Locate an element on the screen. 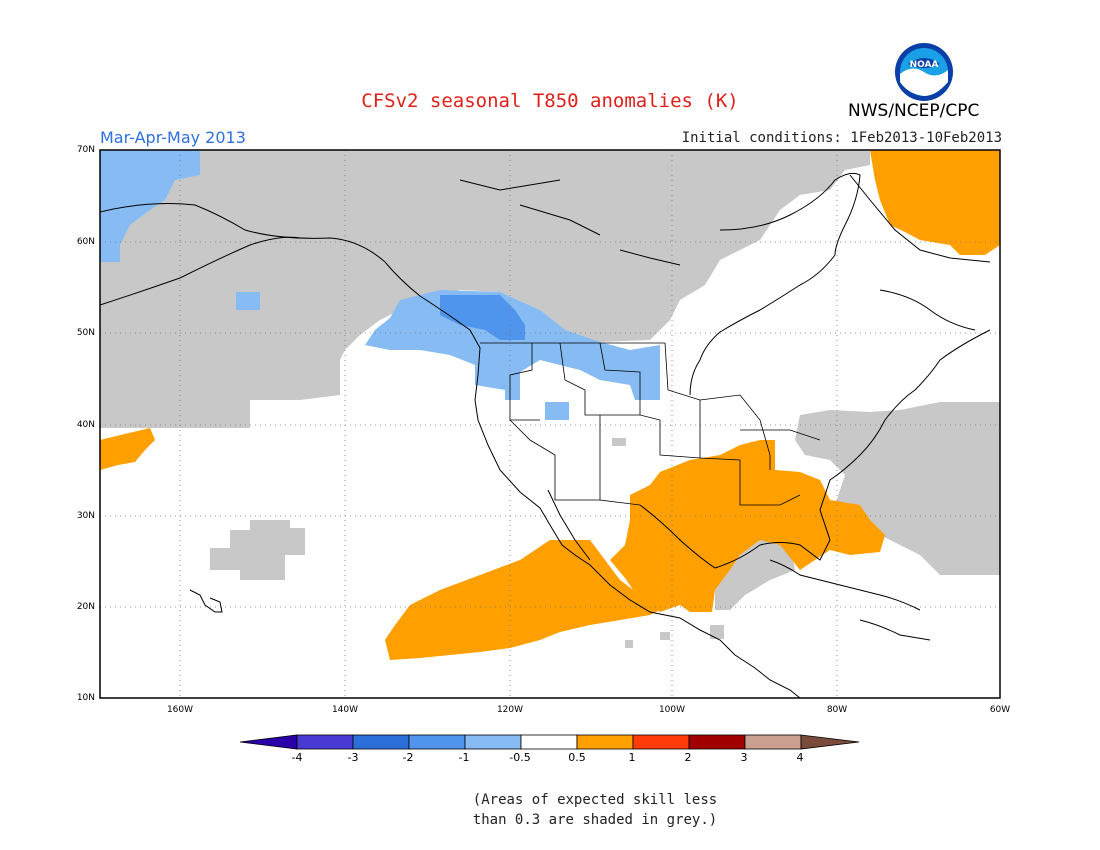  svg-text: NOAA is located at coordinates (924, 65).